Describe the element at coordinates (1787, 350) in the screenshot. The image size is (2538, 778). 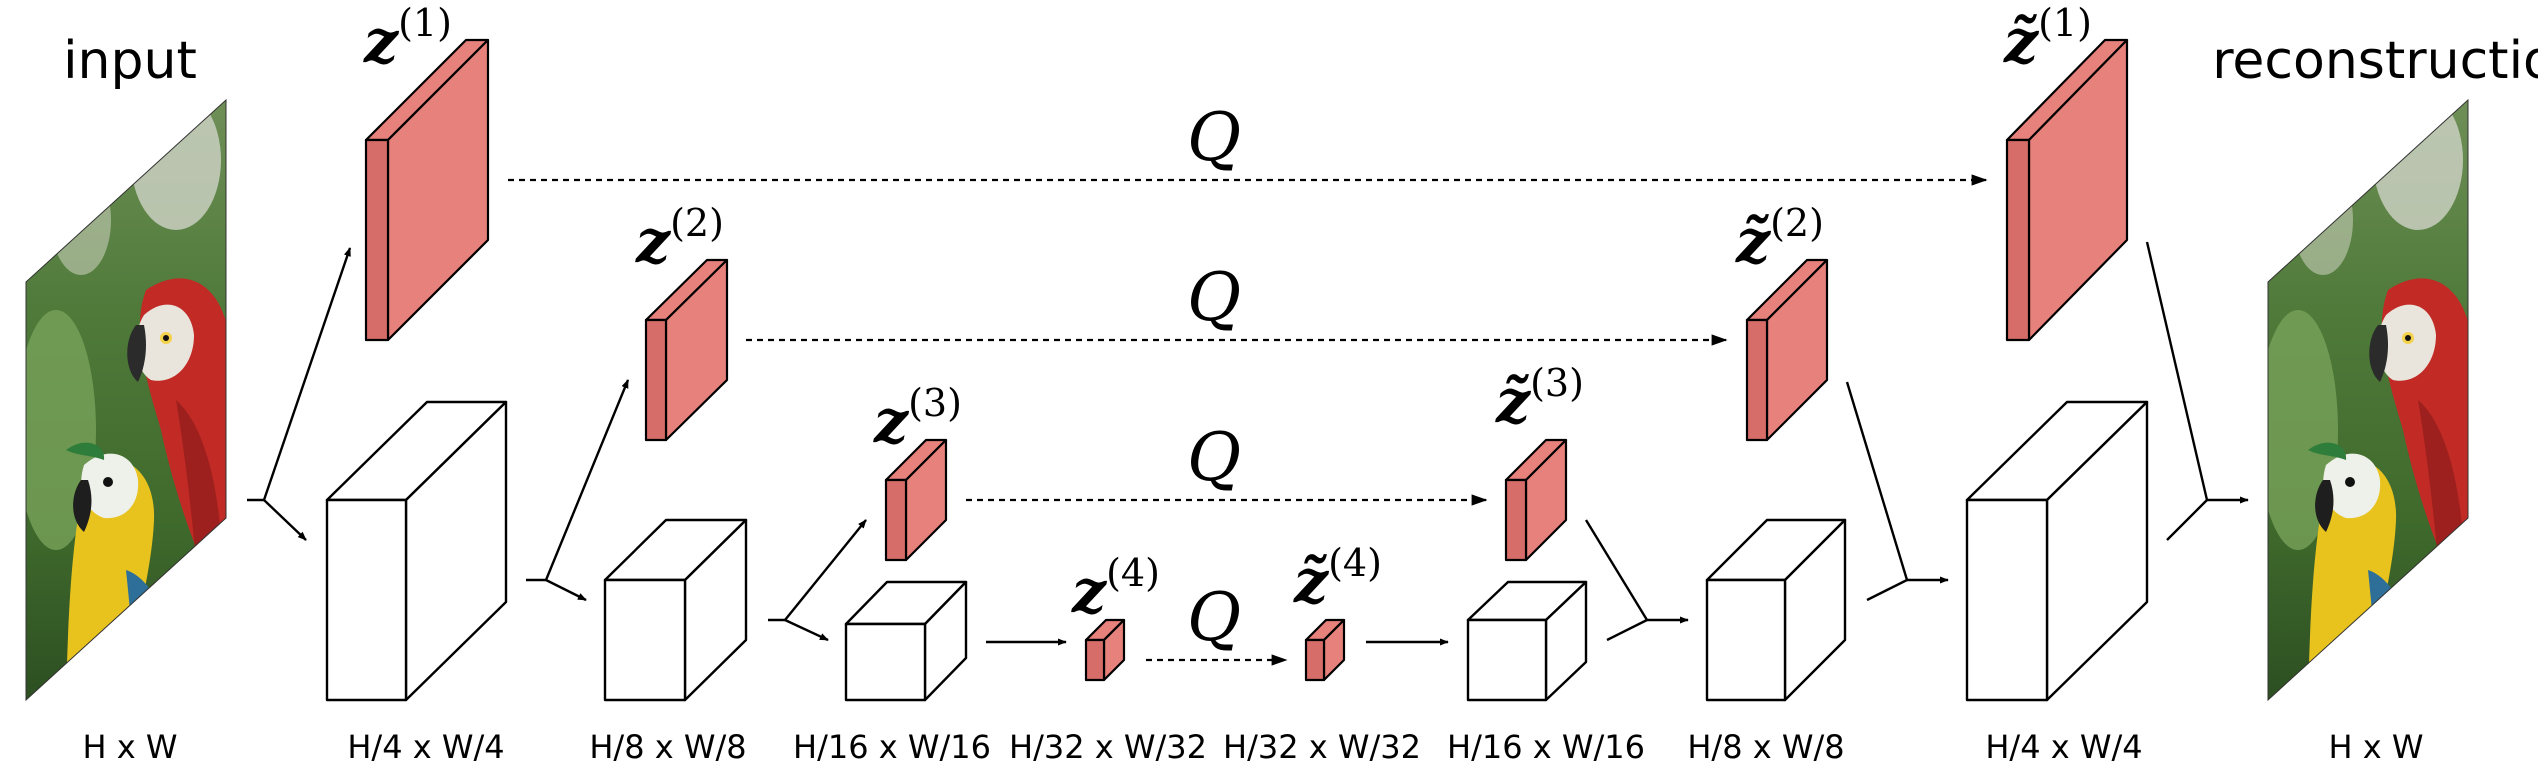
I see `latent-block-zt2` at that location.